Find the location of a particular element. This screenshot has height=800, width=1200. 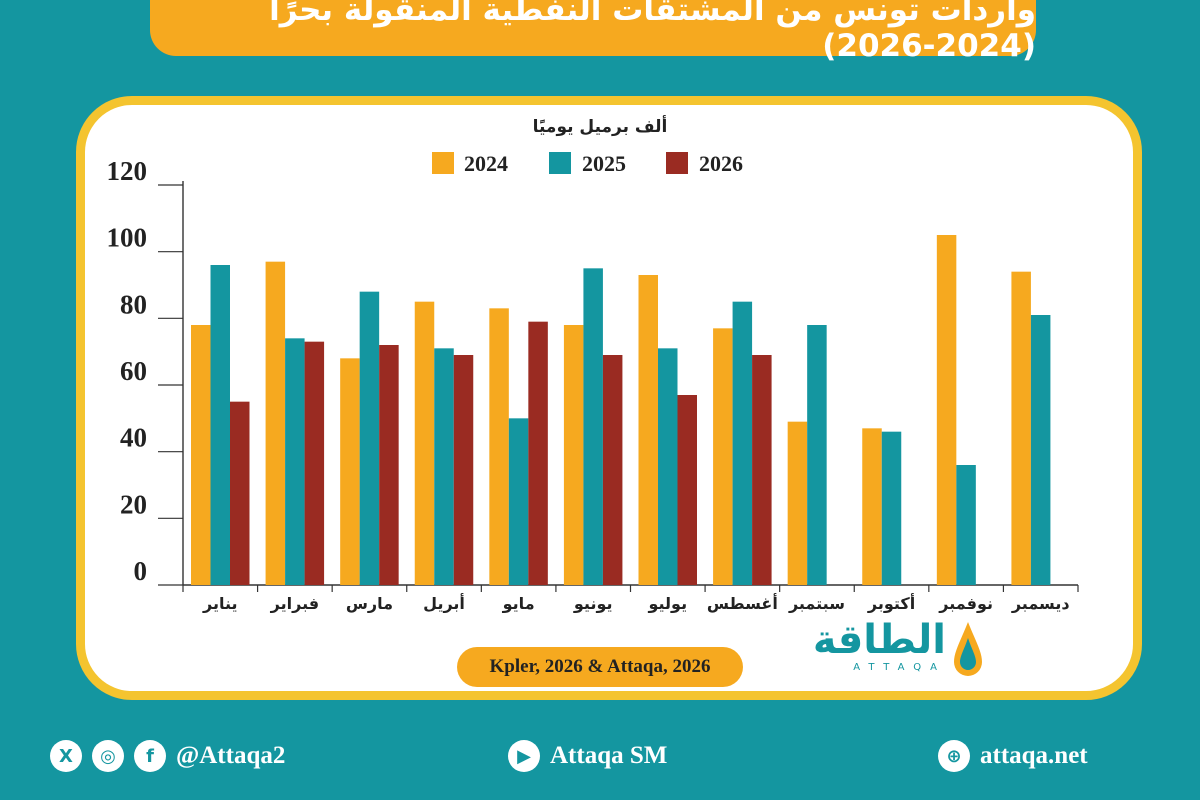

legend-label-2026: 2026 is located at coordinates (721, 163).